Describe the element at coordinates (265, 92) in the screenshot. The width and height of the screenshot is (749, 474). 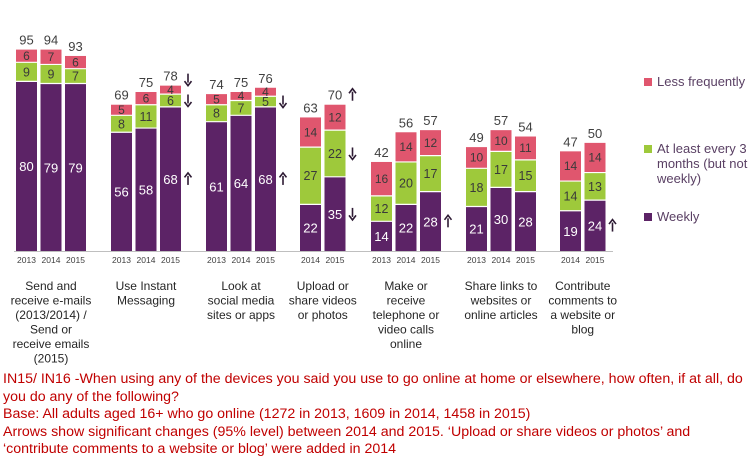
I see `data-label-less-frequently: 4` at that location.